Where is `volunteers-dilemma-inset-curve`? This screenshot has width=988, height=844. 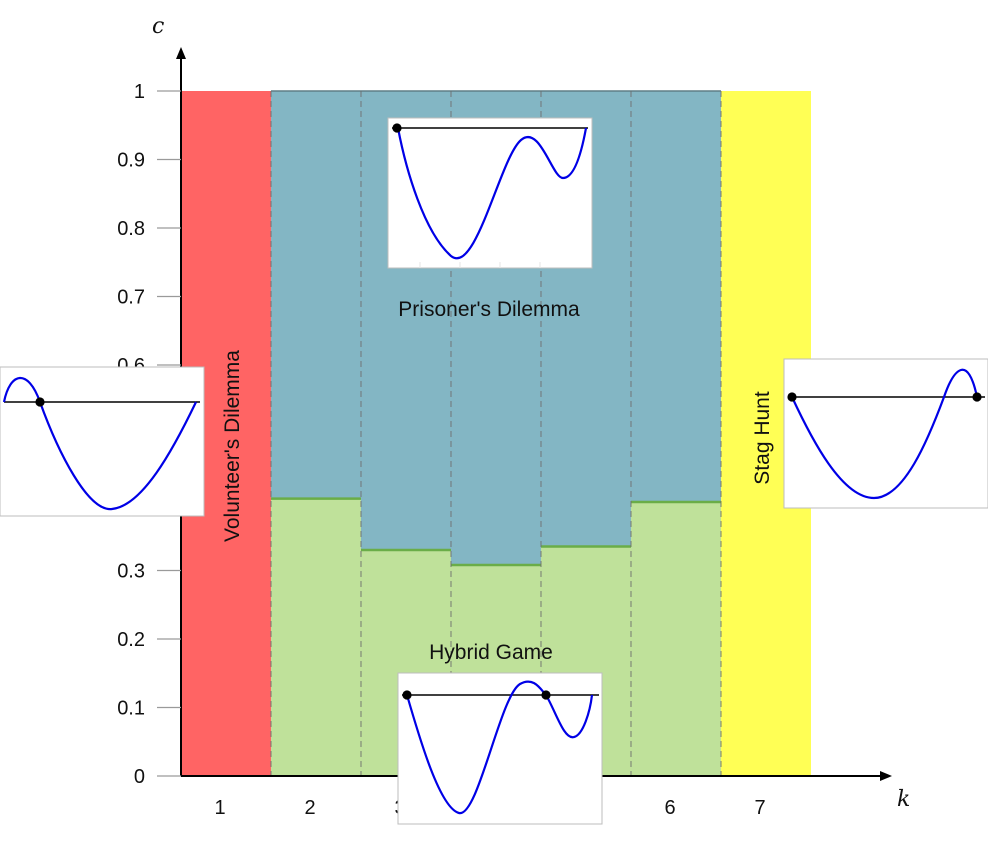
volunteers-dilemma-inset-curve is located at coordinates (99, 443).